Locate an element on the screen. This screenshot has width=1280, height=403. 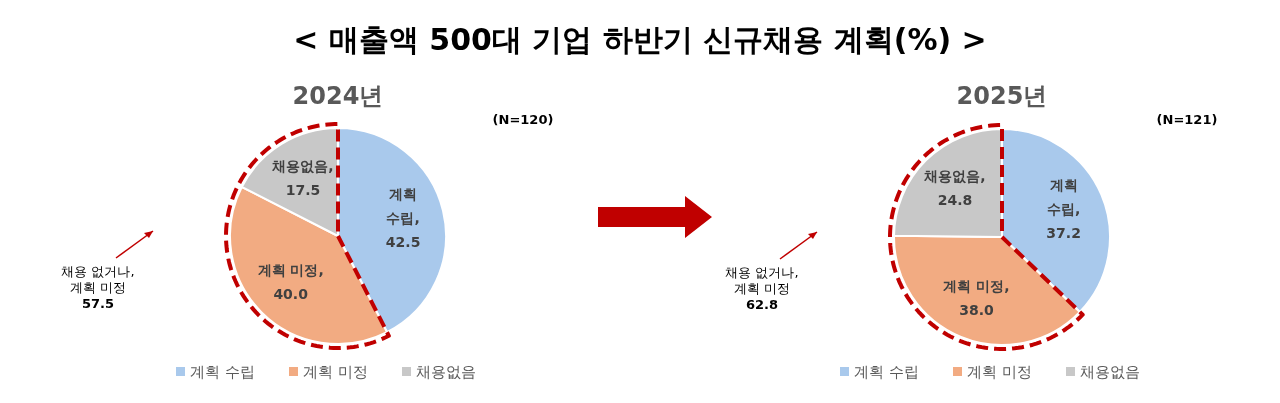
data-label: 계획 미정, 40.0 is located at coordinates (290, 282).